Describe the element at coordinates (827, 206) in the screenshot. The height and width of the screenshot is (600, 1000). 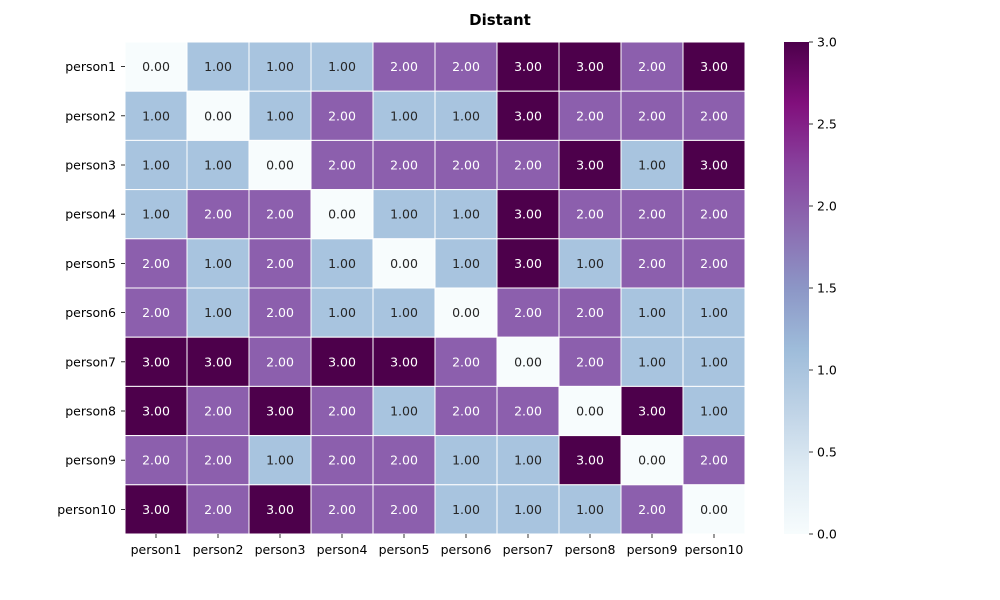
I see `colorbar-tick-label: 2.0` at that location.